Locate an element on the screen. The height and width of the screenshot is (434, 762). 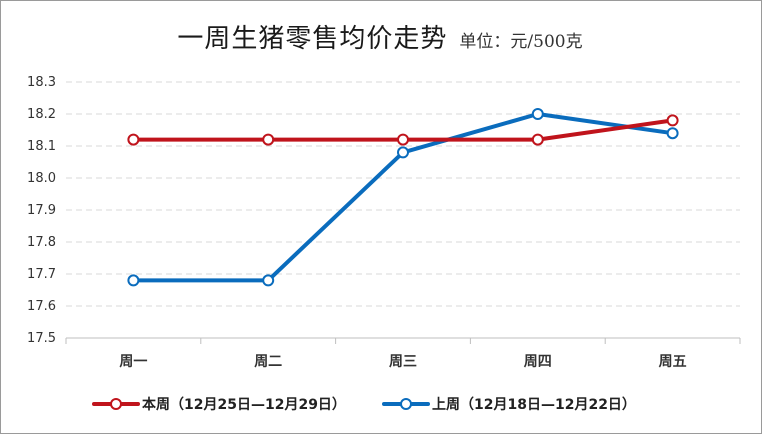
y-tick-label: 17.6 is located at coordinates (41, 306).